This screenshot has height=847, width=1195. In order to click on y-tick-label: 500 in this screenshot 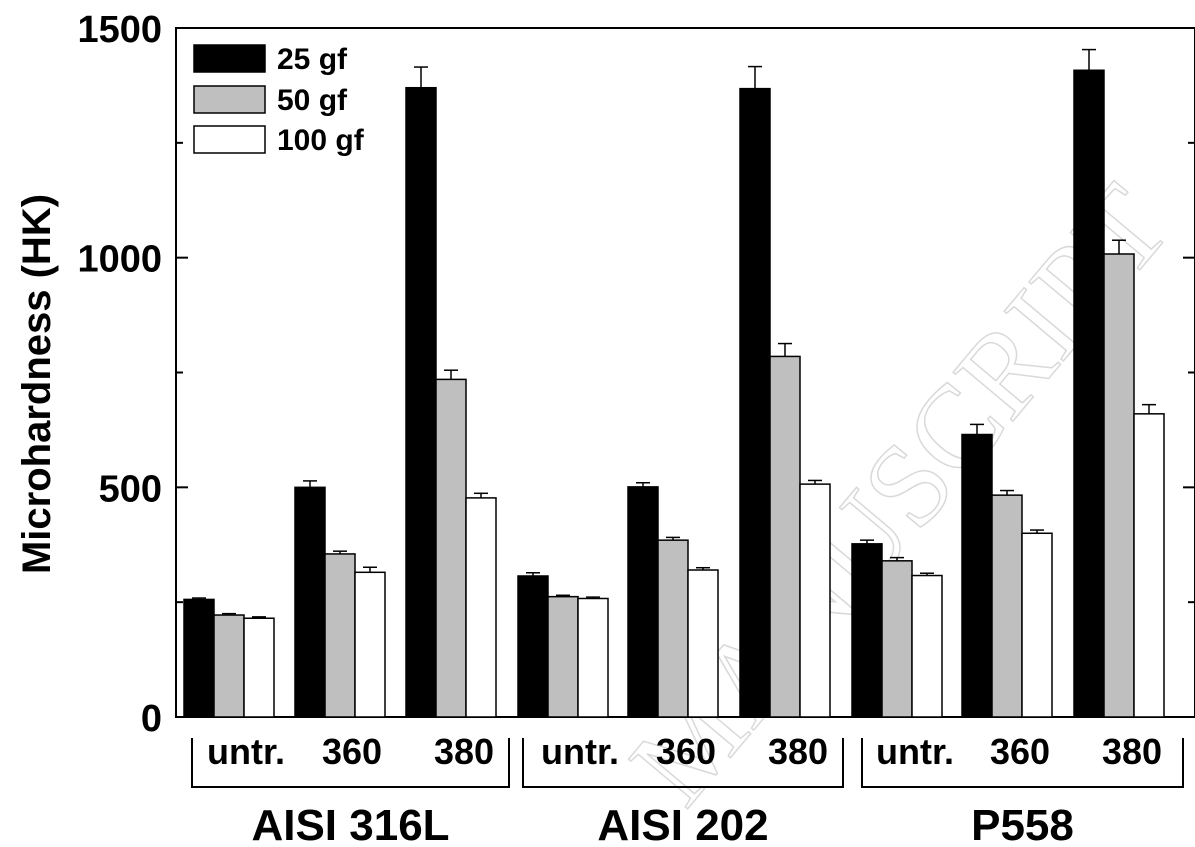, I will do `click(130, 489)`.